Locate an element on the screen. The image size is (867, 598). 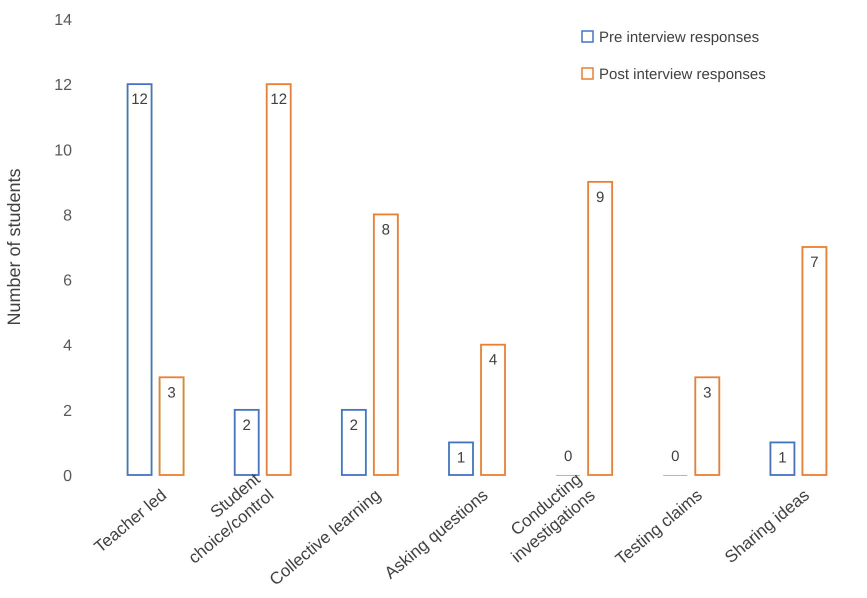
data-label: 7 is located at coordinates (814, 262).